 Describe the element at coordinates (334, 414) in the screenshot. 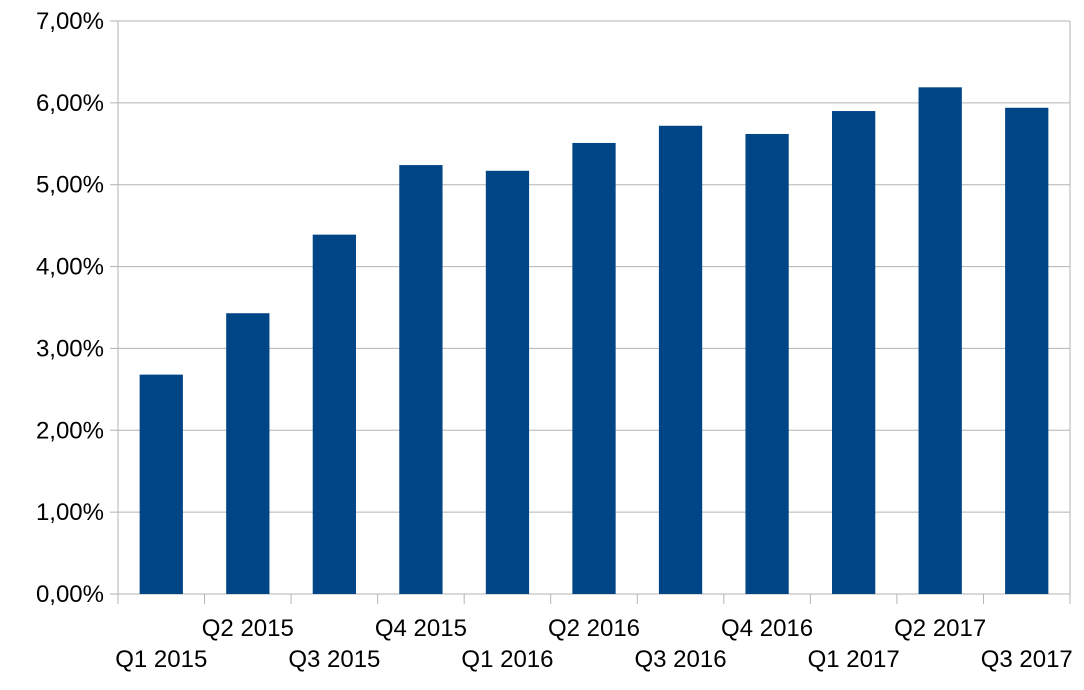

I see `bar-q3-2015` at that location.